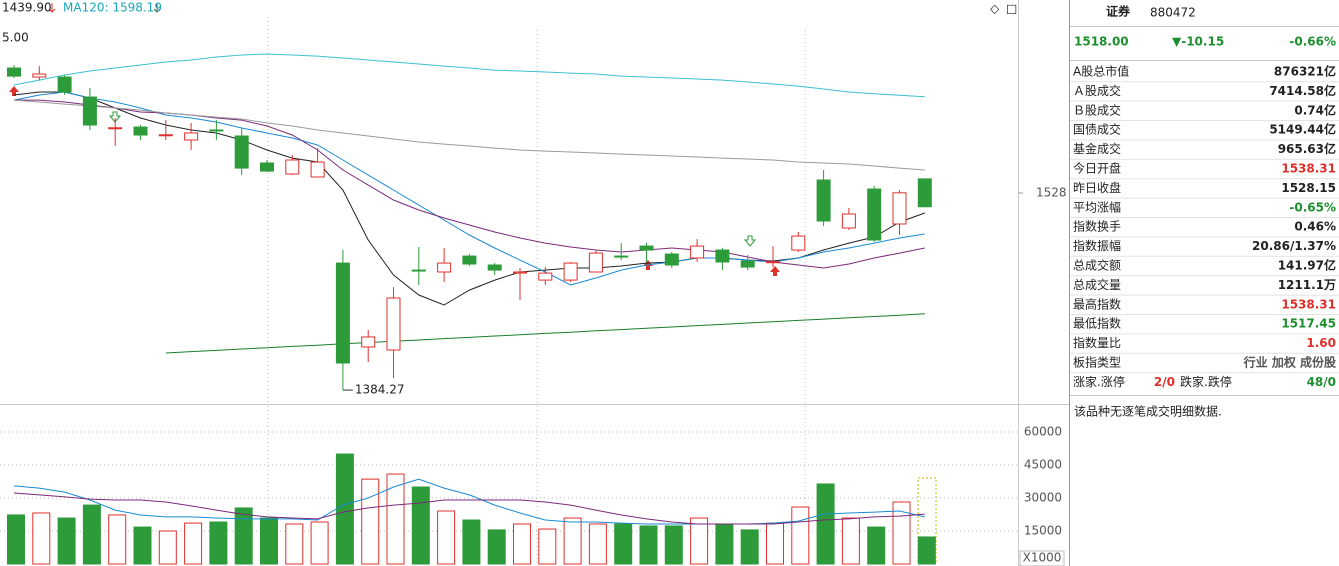 This screenshot has height=566, width=1339. Describe the element at coordinates (1308, 169) in the screenshot. I see `row-value: 1538.31` at that location.